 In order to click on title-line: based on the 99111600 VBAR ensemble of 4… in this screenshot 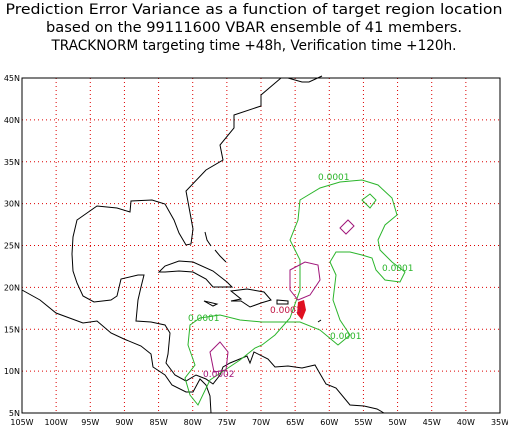, I will do `click(254, 28)`.